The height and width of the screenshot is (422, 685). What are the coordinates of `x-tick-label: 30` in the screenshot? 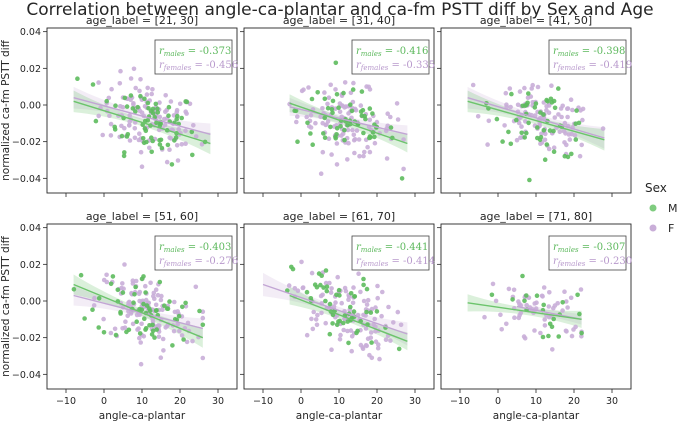 It's located at (218, 401).